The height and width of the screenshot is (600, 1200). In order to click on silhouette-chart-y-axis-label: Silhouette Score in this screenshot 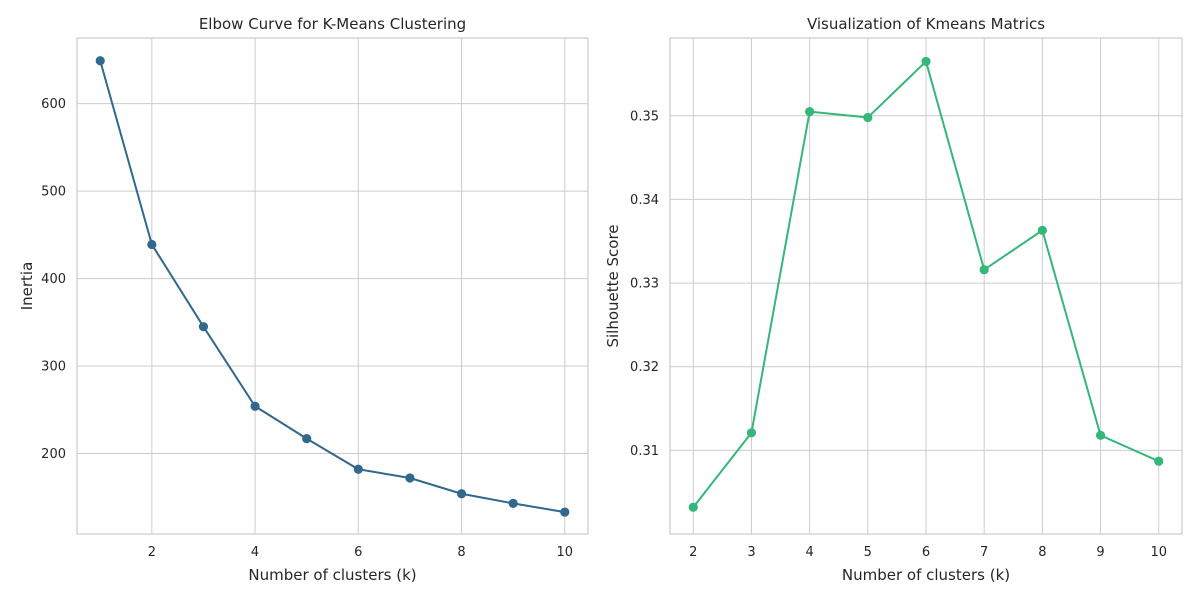, I will do `click(613, 285)`.